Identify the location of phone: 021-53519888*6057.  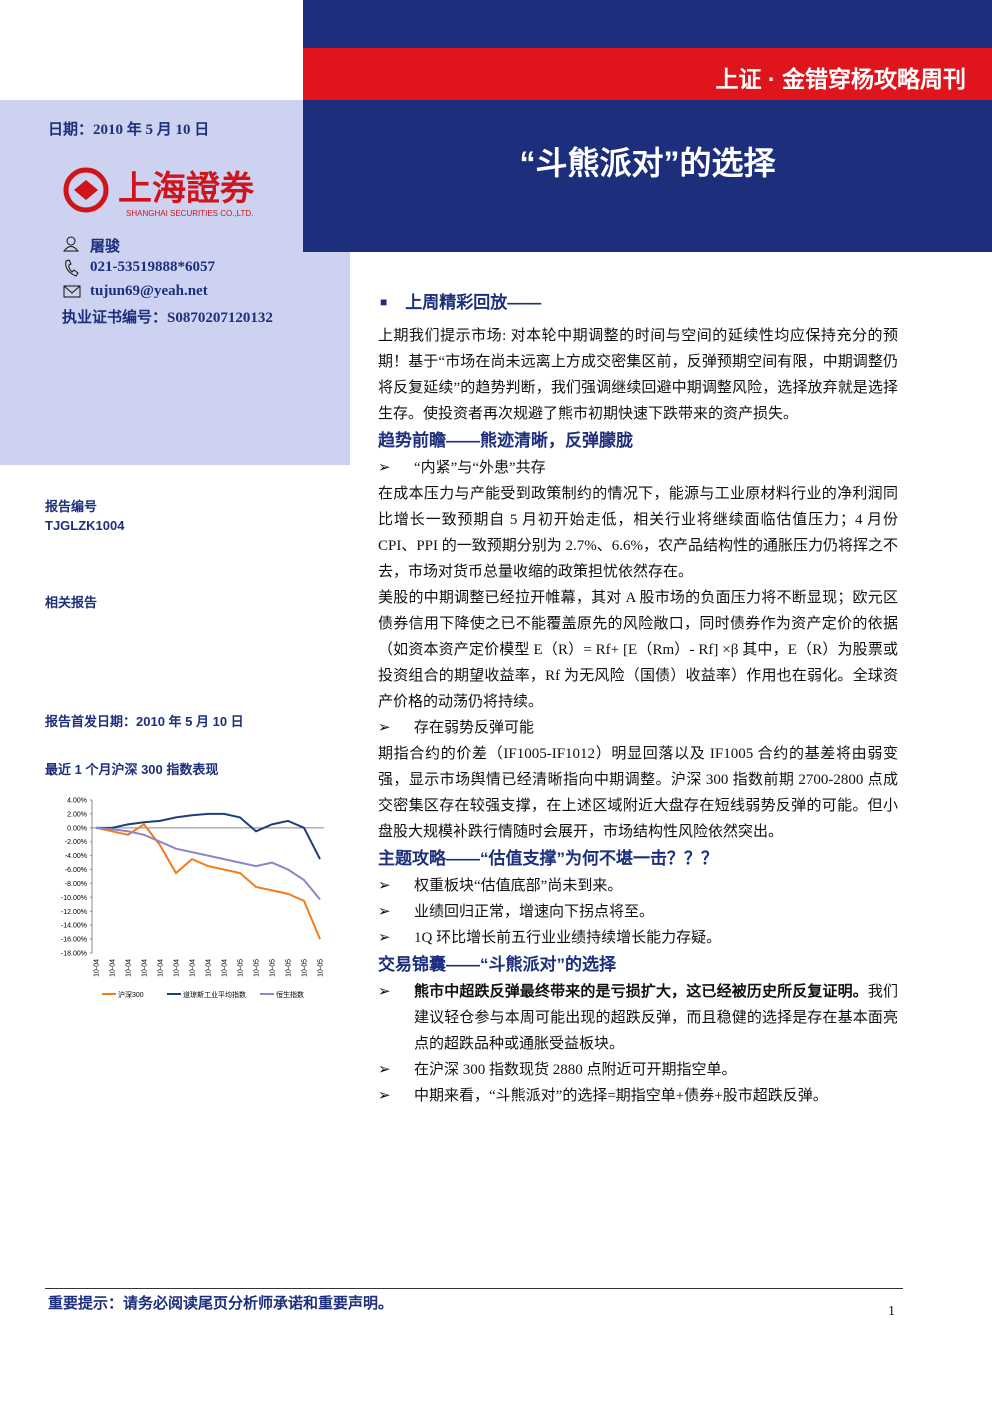
(152, 267).